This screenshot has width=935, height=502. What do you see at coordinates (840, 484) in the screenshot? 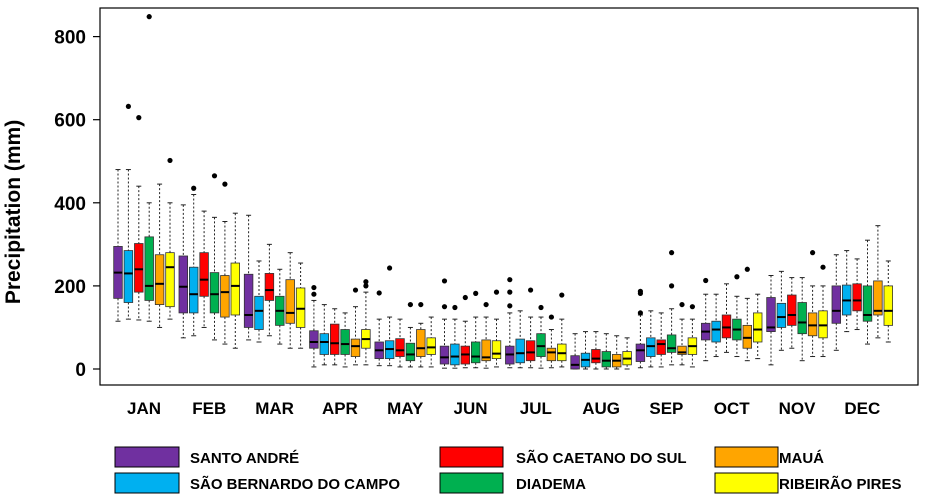
I see `legend-label: RIBEIRÃO PIRES` at bounding box center [840, 484].